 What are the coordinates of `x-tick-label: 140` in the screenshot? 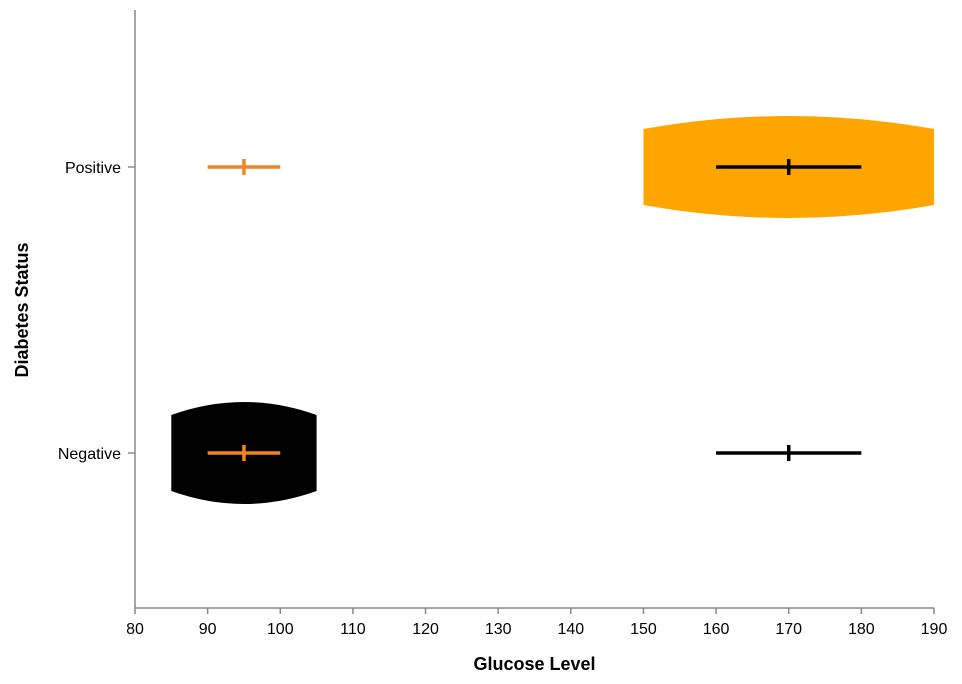 It's located at (570, 629).